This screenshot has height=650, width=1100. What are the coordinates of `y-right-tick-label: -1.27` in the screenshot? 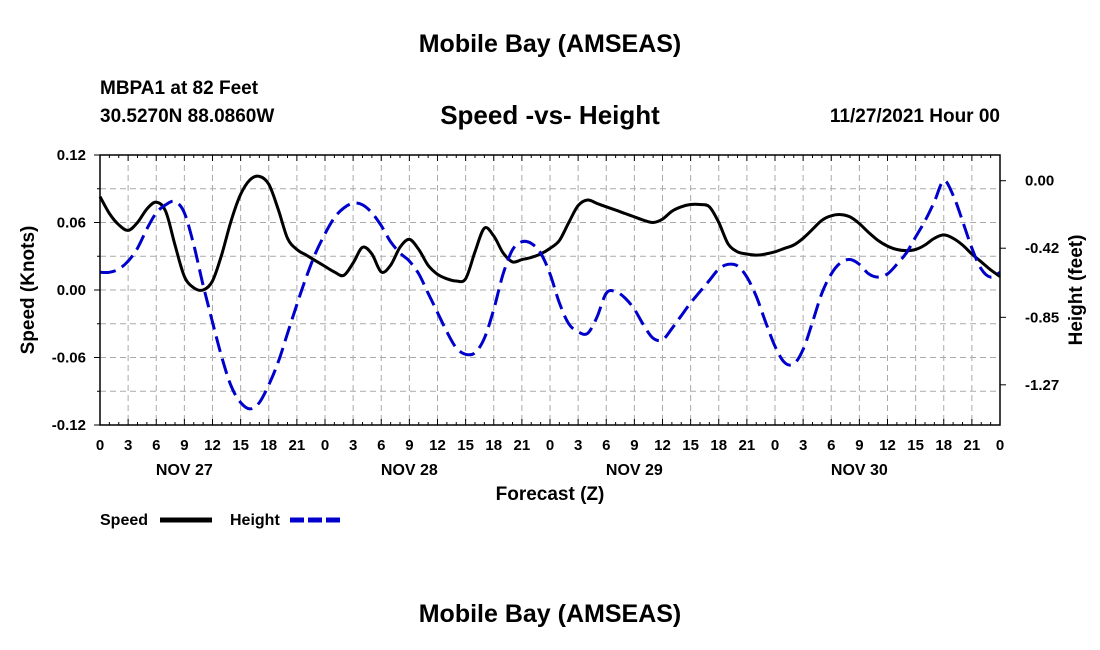 It's located at (1042, 385).